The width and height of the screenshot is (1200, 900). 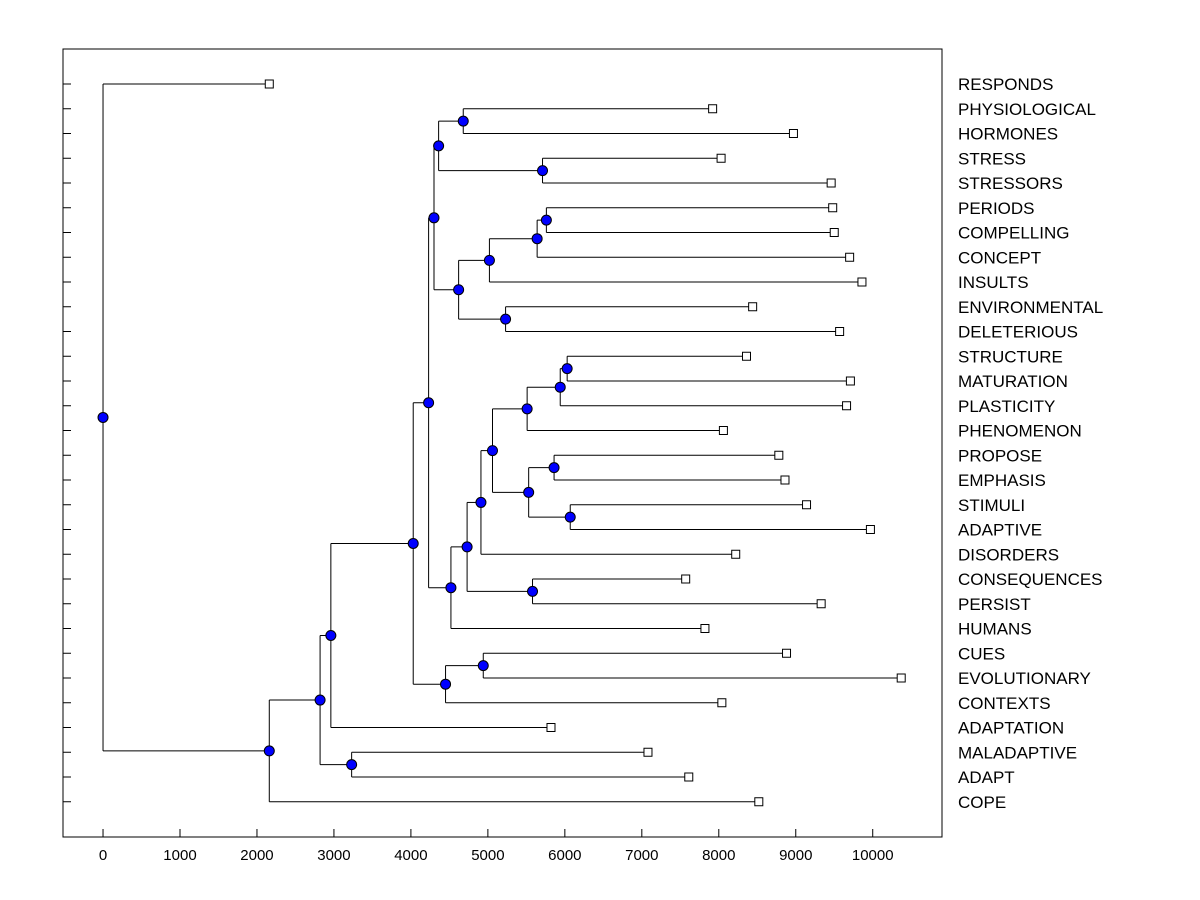 What do you see at coordinates (1018, 332) in the screenshot?
I see `leaf-label: DELETERIOUS` at bounding box center [1018, 332].